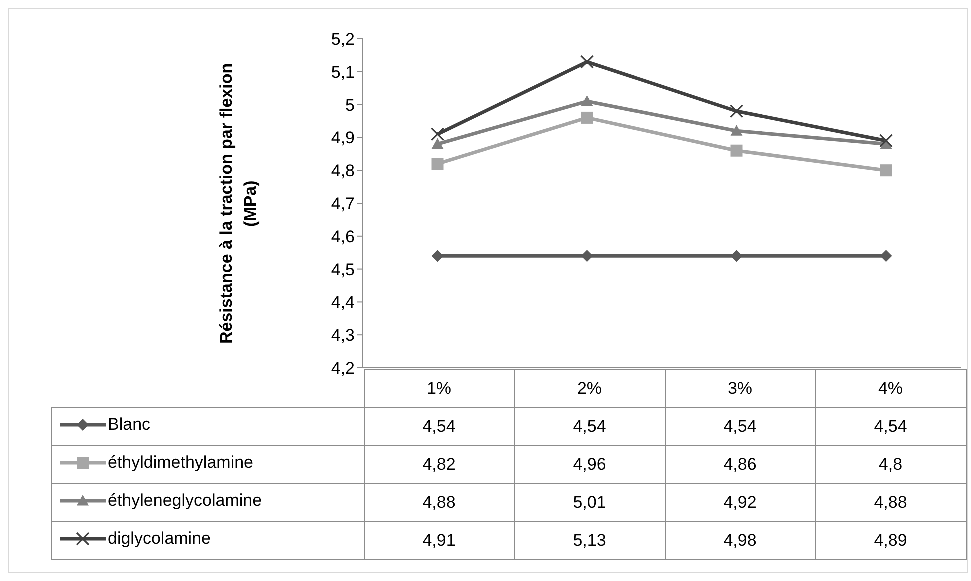 This screenshot has height=581, width=971. I want to click on data-label: 4,89, so click(891, 541).